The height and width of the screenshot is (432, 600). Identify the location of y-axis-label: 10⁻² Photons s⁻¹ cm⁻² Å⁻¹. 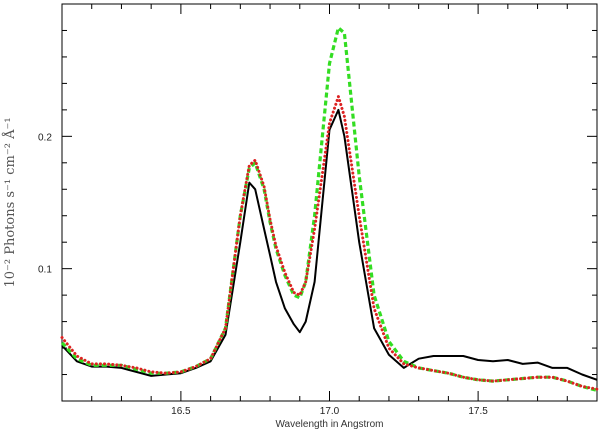
(10, 202).